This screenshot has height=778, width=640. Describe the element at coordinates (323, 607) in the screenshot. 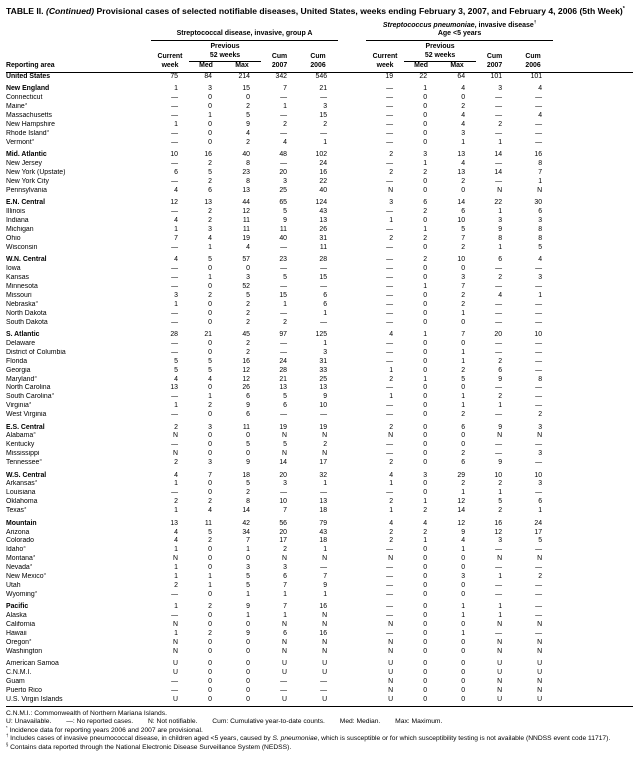

I see `value-cell: 16` at that location.